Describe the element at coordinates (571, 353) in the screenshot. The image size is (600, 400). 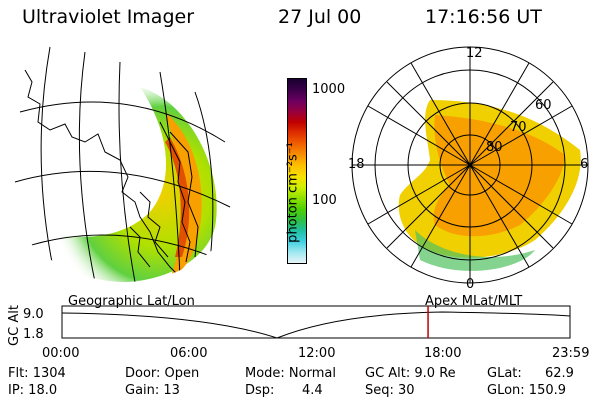
I see `altitude-xtick-2359: 23:59` at that location.